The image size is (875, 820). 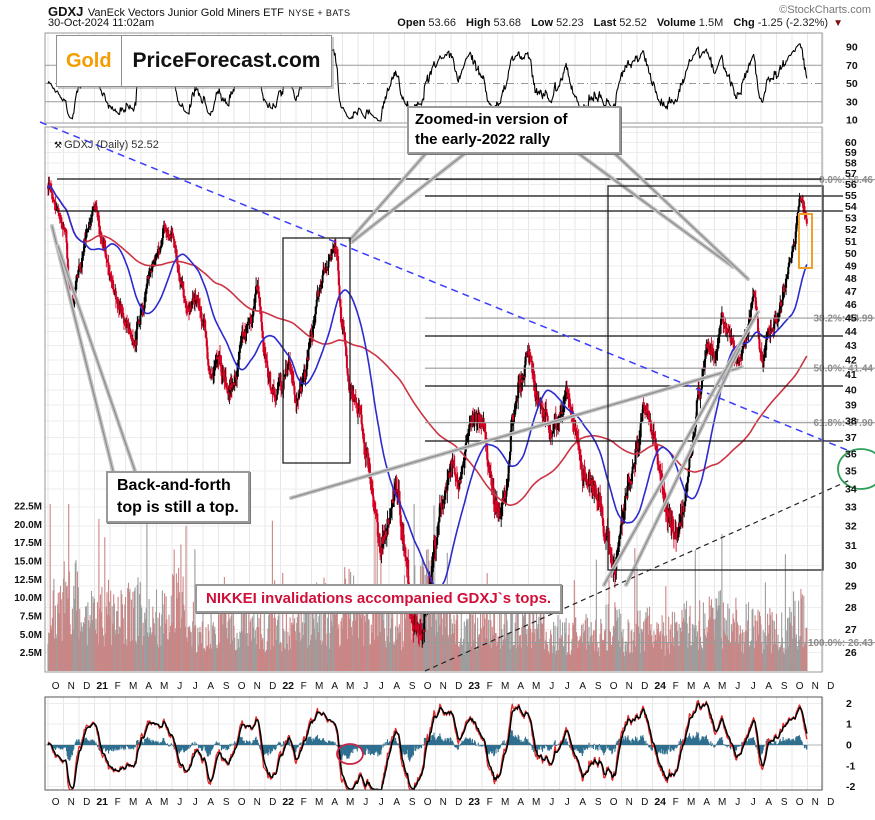 I want to click on svg-text: 57, so click(x=851, y=174).